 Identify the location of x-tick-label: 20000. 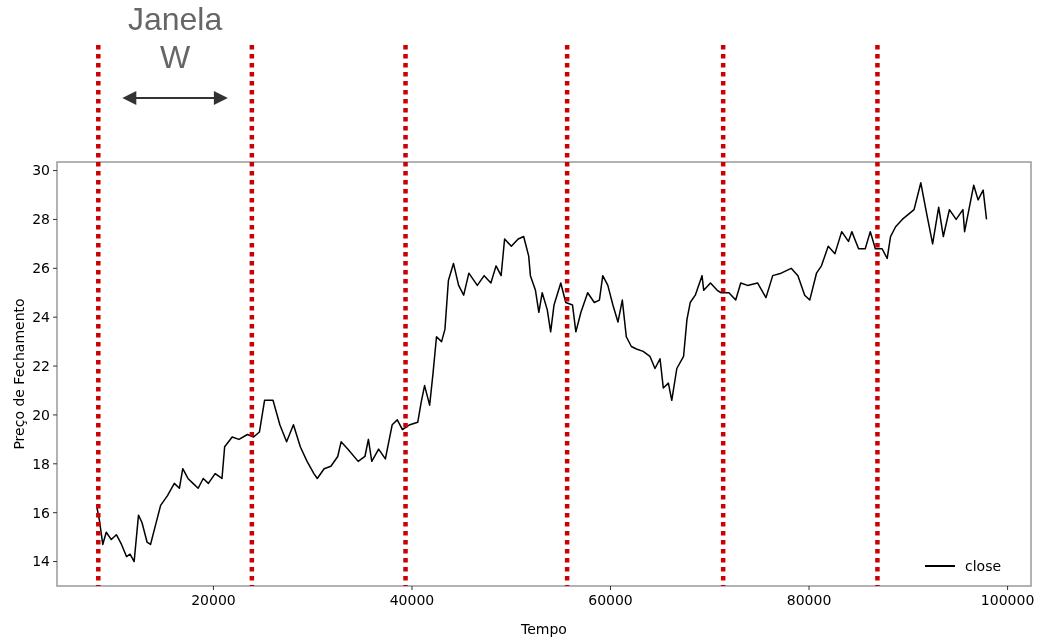
(213, 600).